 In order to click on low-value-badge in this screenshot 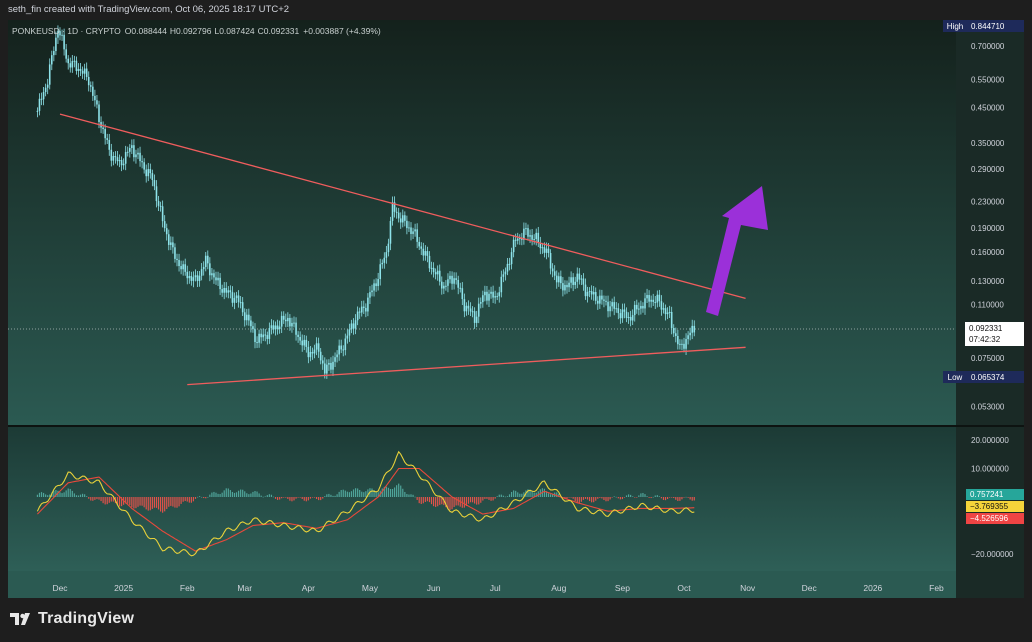, I will do `click(995, 377)`.